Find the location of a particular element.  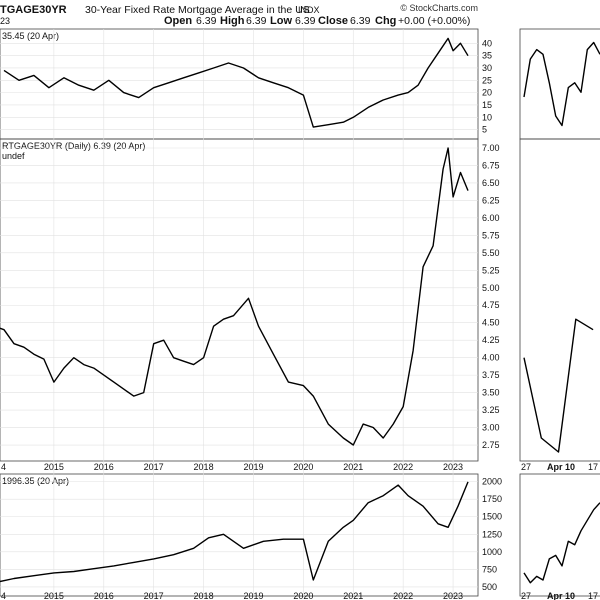

y-tick-main-7: 4.50 is located at coordinates (491, 323).